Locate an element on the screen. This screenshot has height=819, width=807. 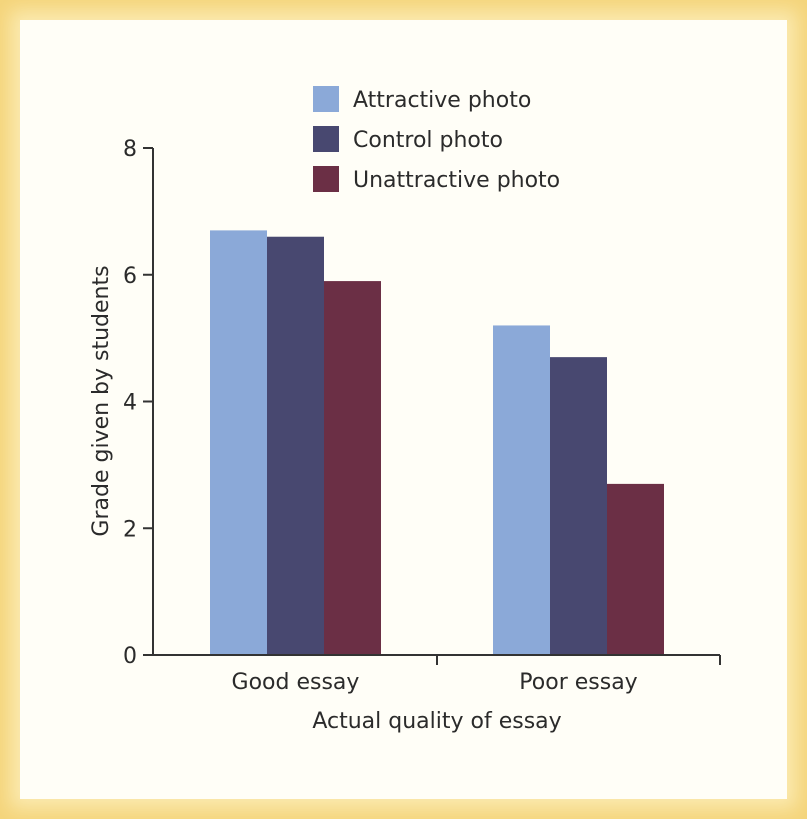
x-category-label: Good essay is located at coordinates (296, 682).